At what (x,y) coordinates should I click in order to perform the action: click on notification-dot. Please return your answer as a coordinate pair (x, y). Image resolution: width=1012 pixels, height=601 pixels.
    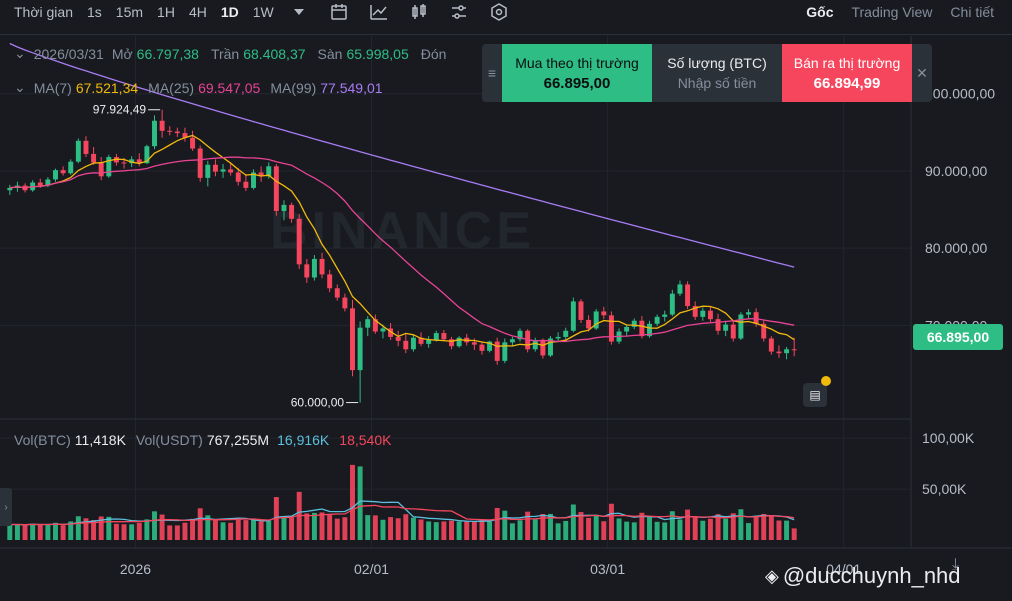
    Looking at the image, I should click on (826, 381).